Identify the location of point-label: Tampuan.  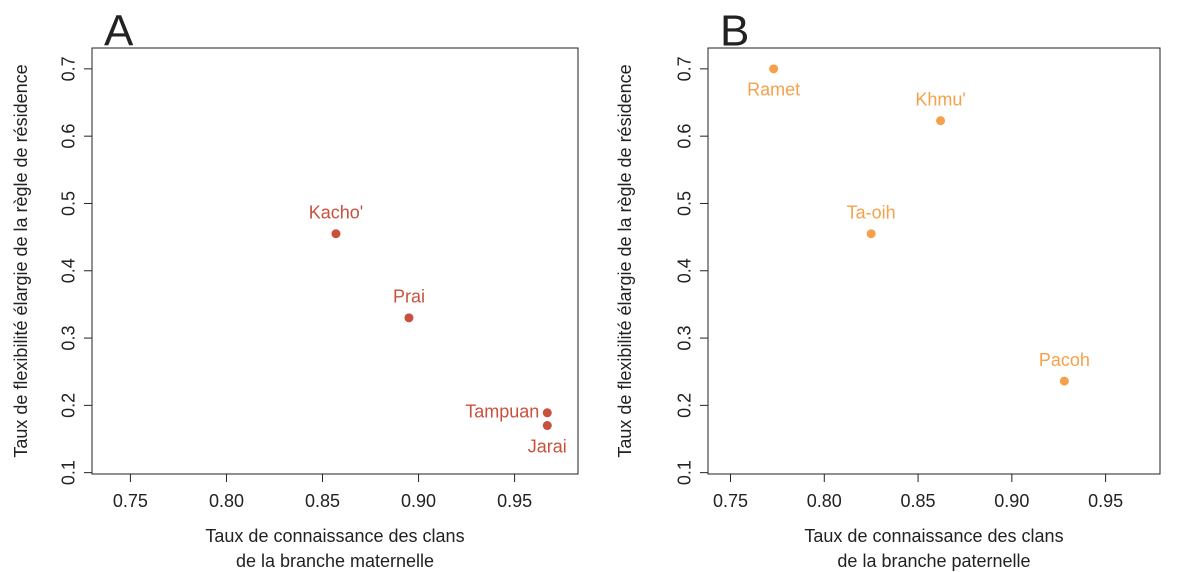
(502, 412).